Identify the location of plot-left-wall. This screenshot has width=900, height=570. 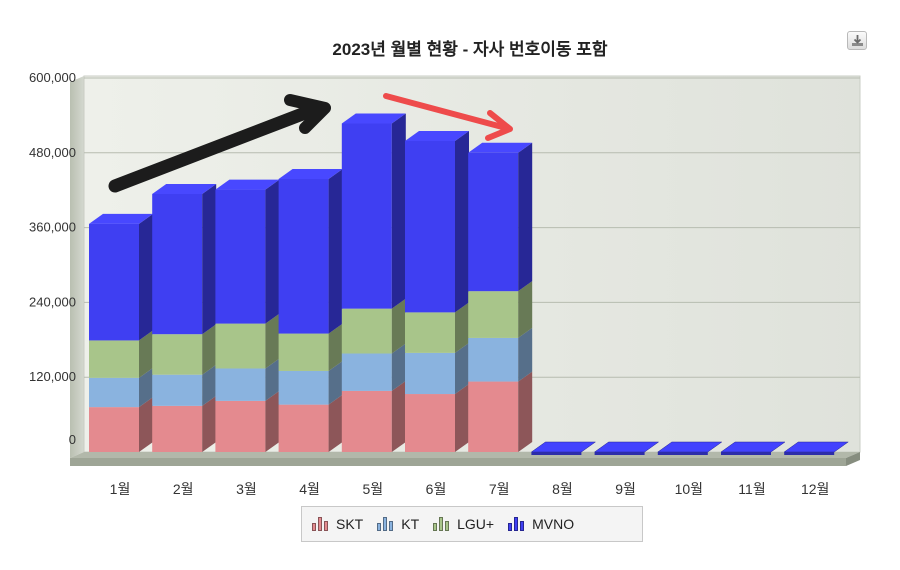
(77, 267).